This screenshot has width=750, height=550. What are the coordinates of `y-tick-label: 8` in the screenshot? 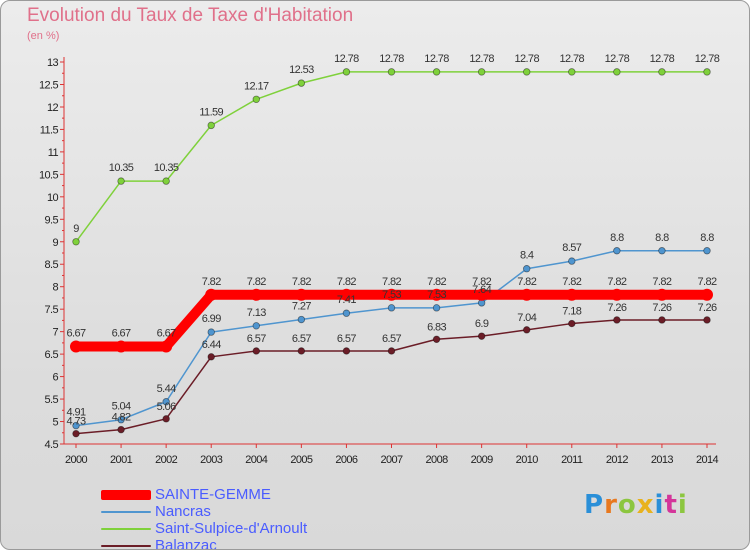 It's located at (55, 288).